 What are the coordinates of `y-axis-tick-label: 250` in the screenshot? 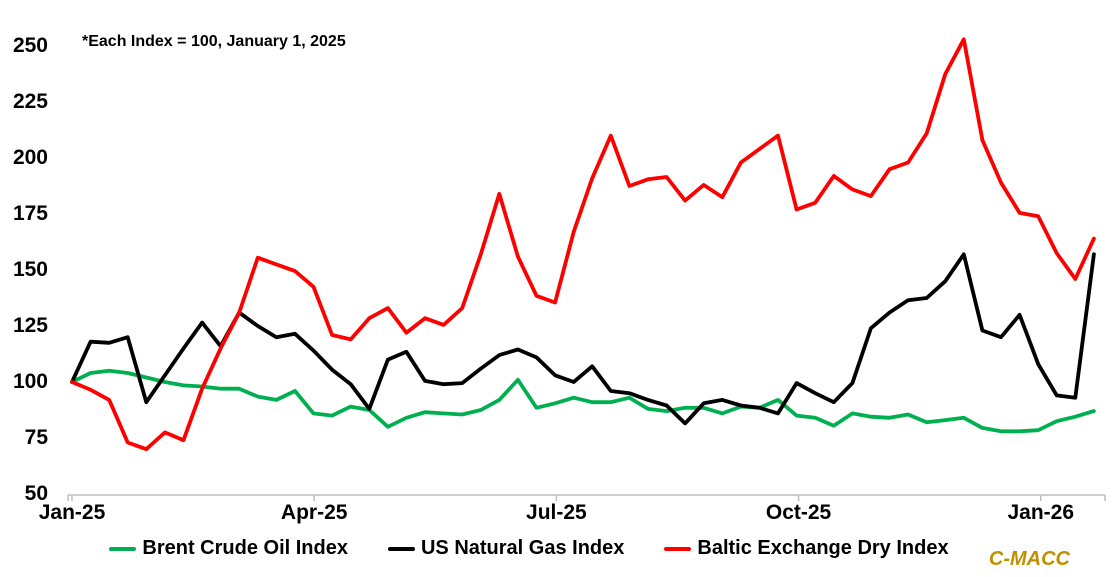 It's located at (30, 45).